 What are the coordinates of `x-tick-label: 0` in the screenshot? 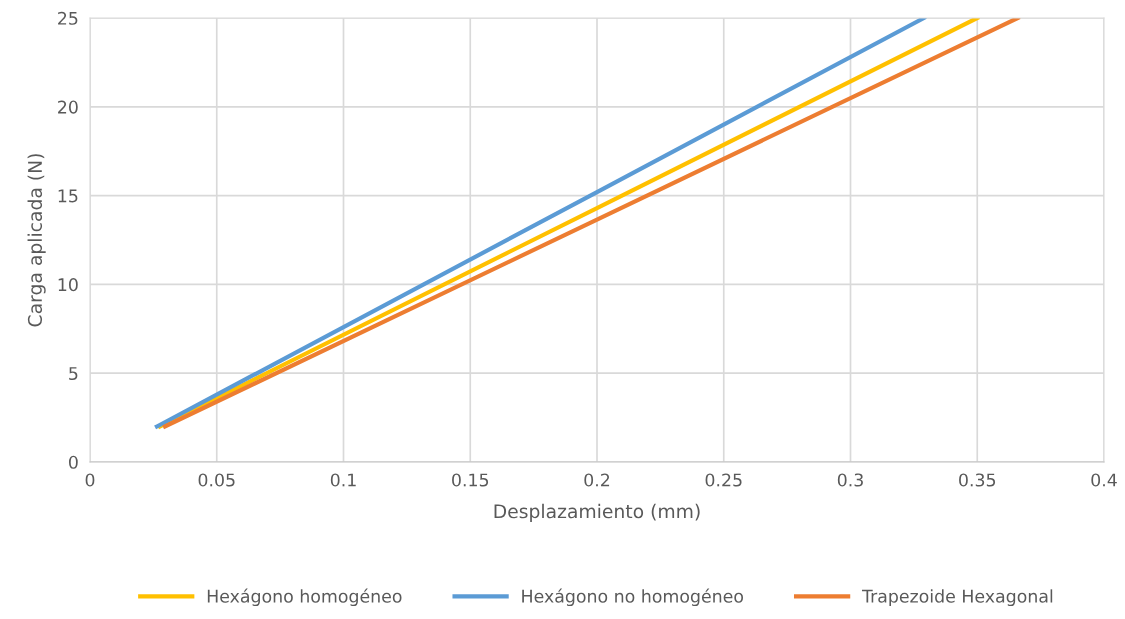 It's located at (90, 480).